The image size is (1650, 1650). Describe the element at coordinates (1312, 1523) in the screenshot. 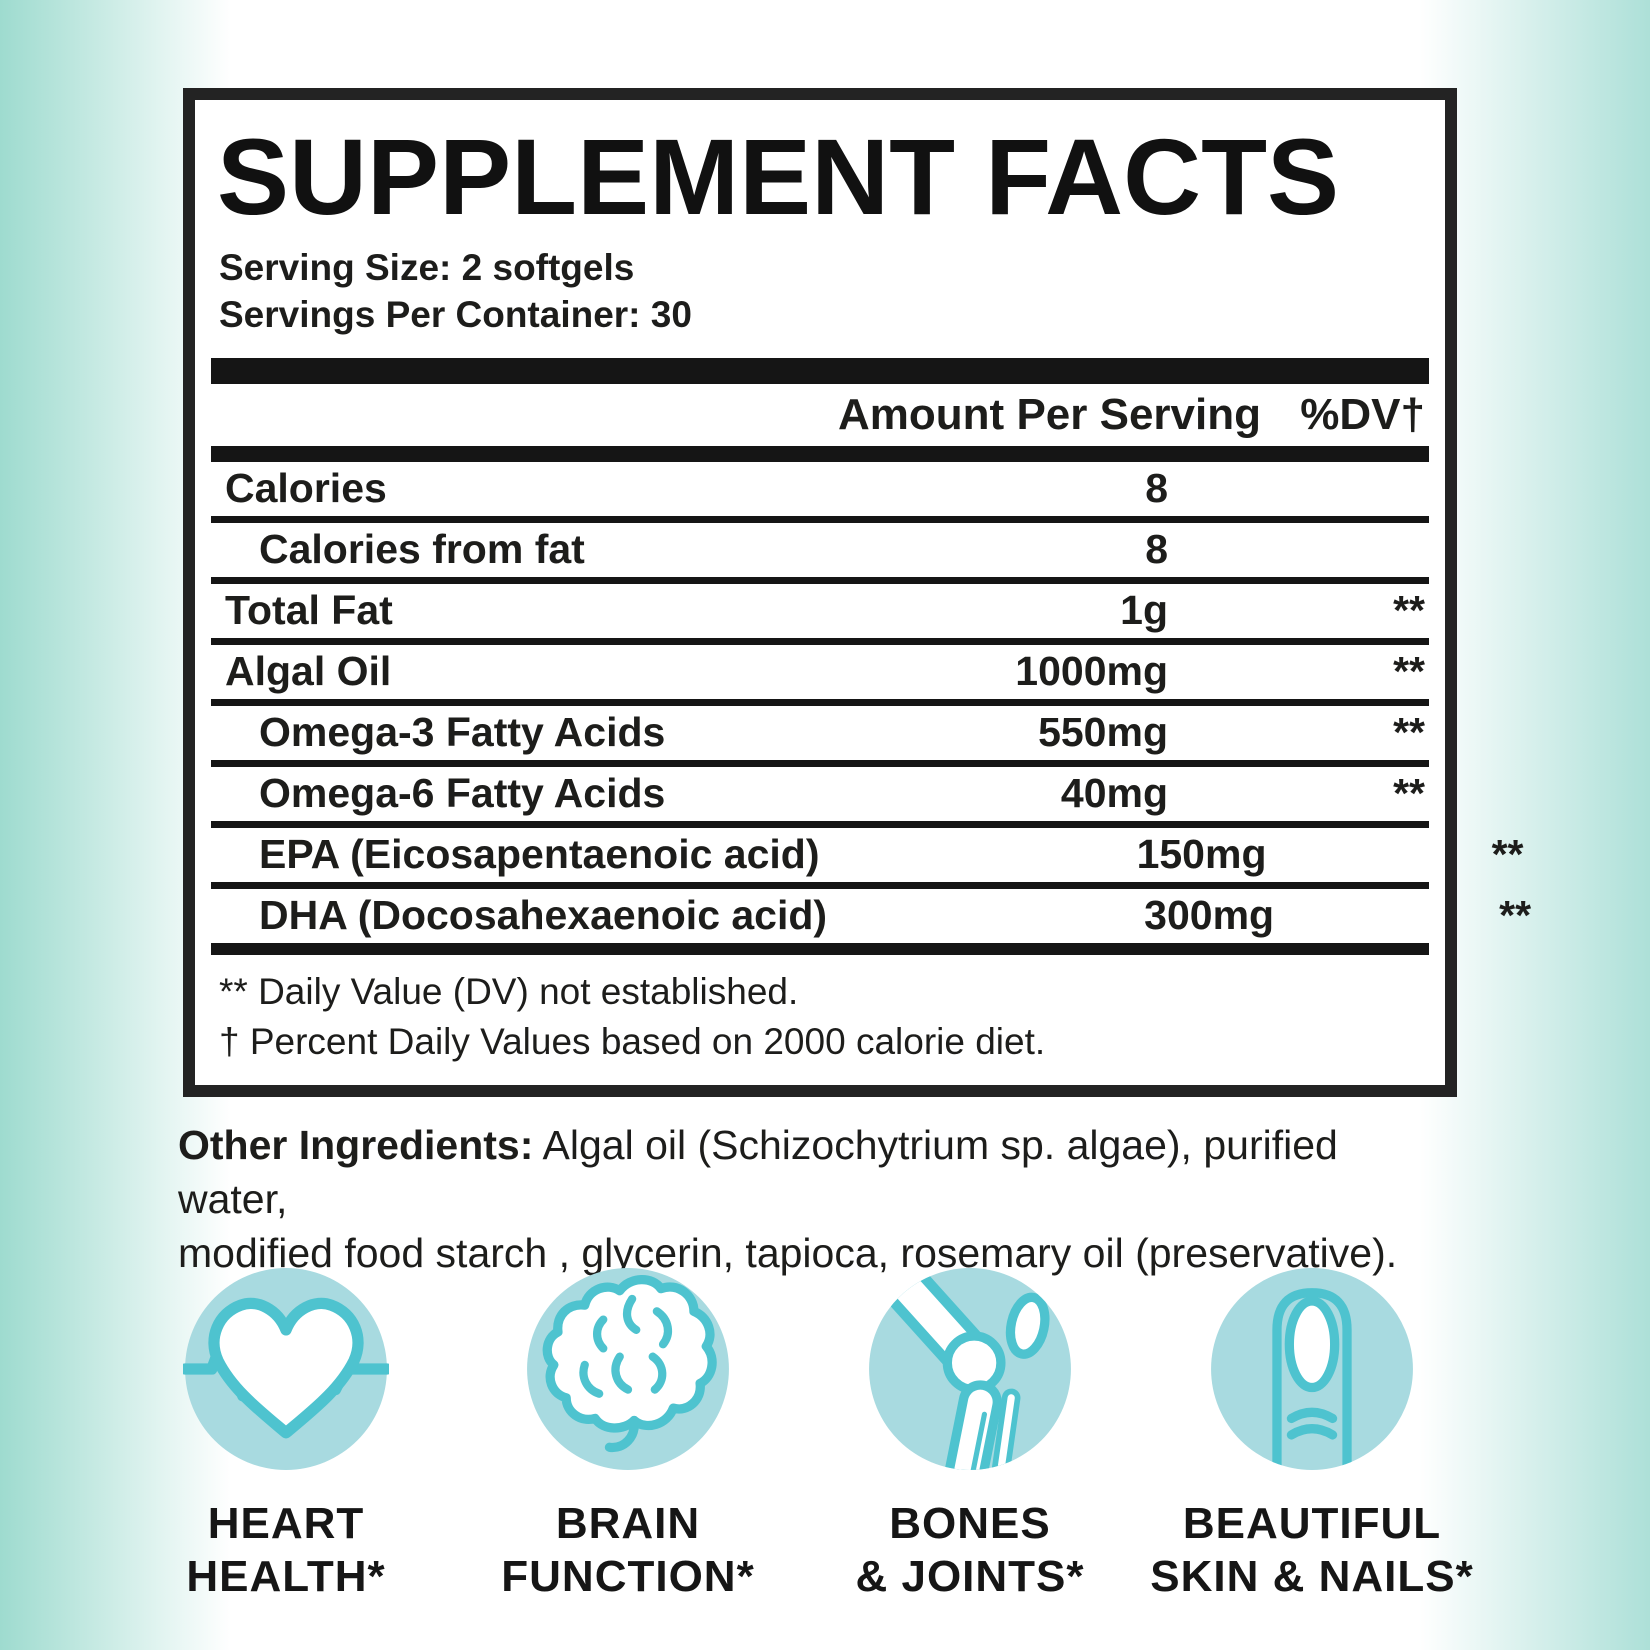

I see `benefit-label-line1: BEAUTIFUL` at that location.